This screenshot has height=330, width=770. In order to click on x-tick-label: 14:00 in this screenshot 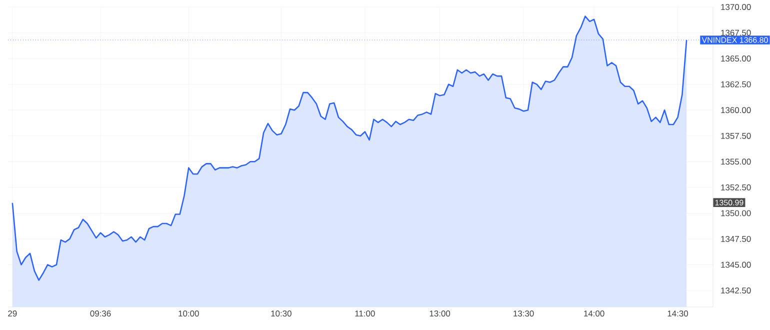, I will do `click(594, 313)`.